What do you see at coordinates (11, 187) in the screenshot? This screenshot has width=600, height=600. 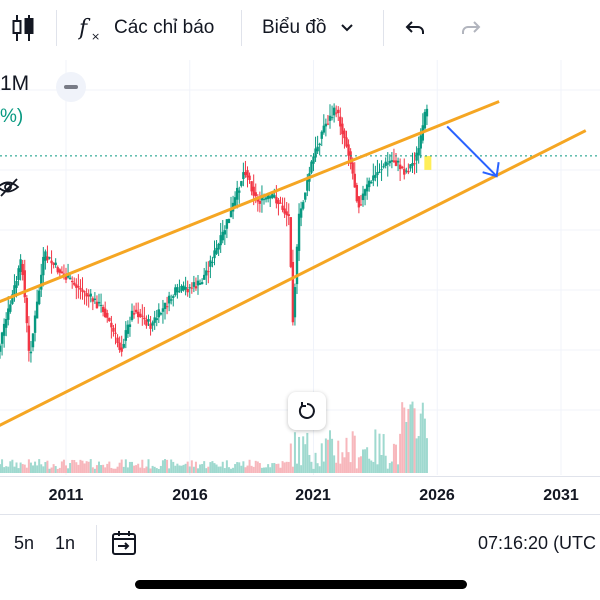 I see `eye-off-icon` at bounding box center [11, 187].